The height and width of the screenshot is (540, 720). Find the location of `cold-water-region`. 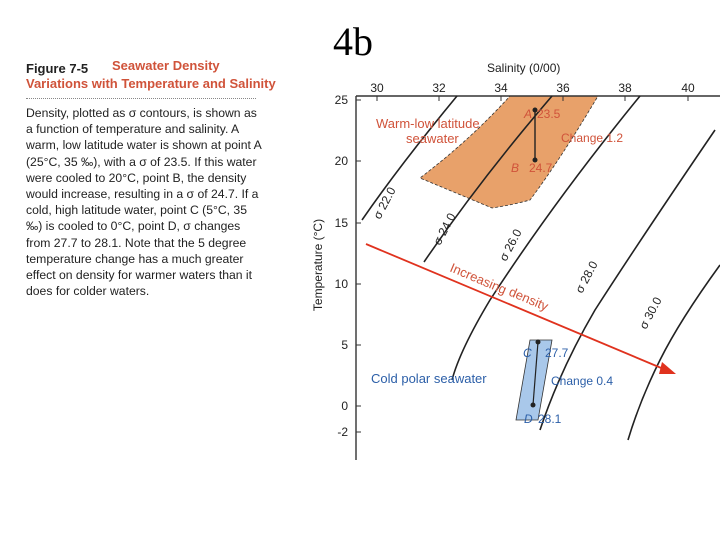

cold-water-region is located at coordinates (534, 380).